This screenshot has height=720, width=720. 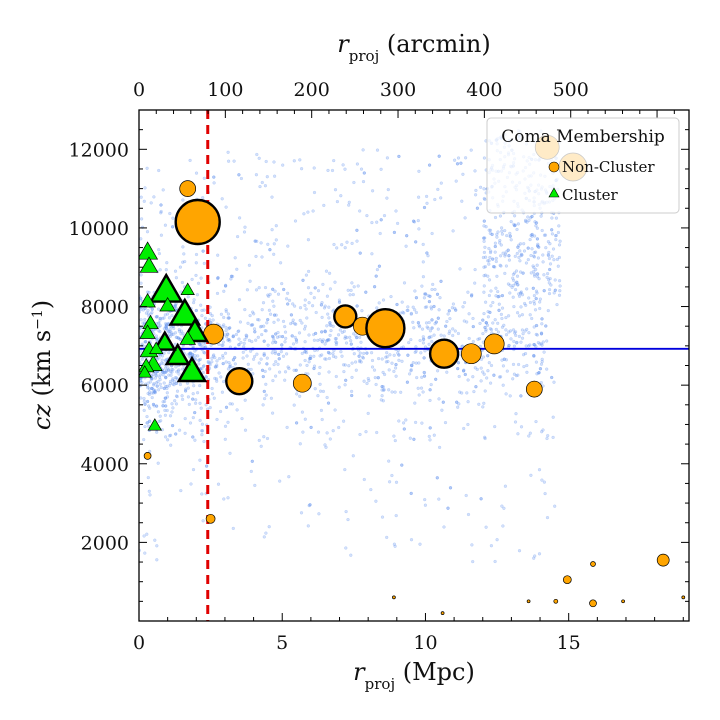 What do you see at coordinates (282, 643) in the screenshot?
I see `x-tick-label: 5` at bounding box center [282, 643].